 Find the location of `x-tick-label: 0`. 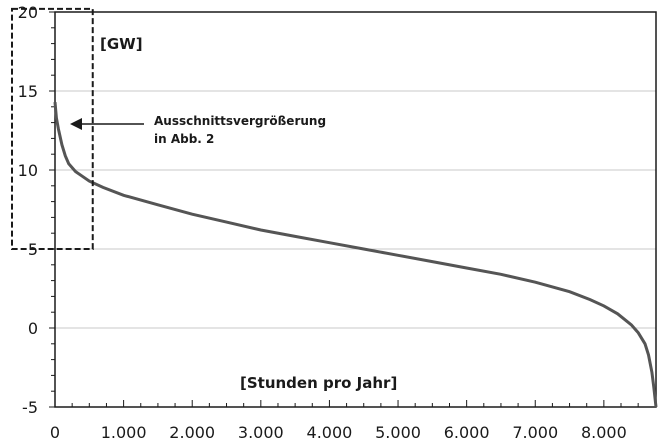

x-tick-label: 0 is located at coordinates (55, 432).